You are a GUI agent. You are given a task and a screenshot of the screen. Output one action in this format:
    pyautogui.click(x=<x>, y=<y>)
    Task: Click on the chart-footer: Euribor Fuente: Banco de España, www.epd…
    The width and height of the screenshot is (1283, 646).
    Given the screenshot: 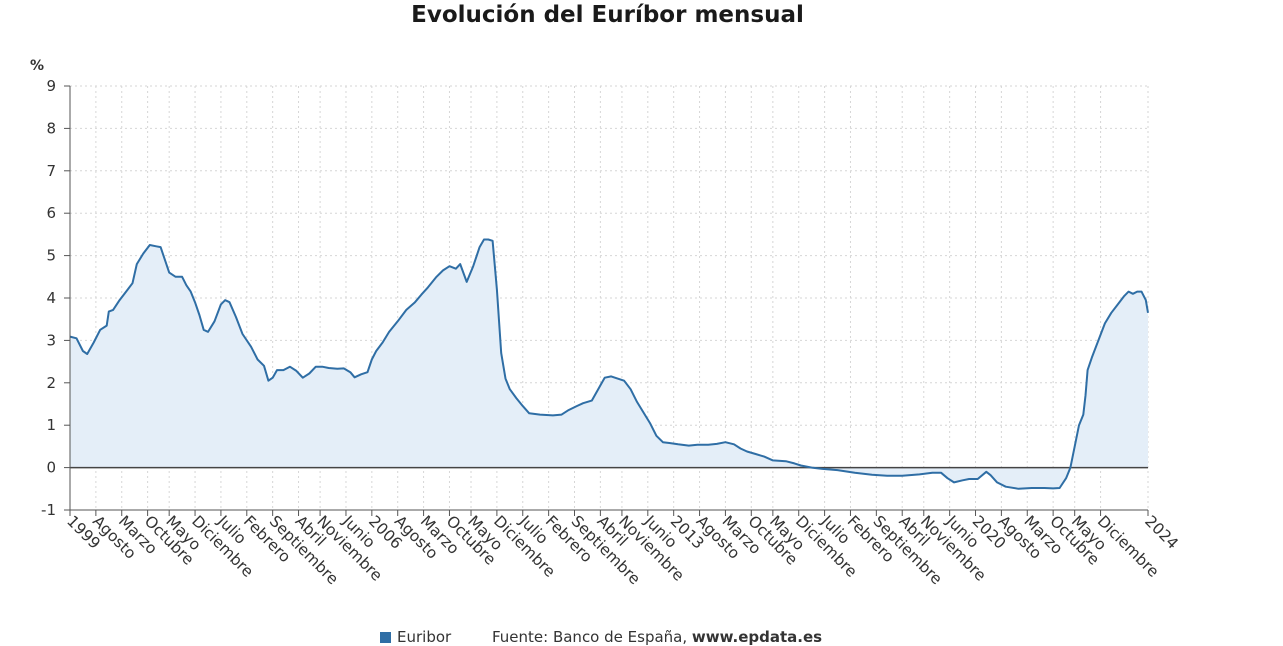 What is the action you would take?
    pyautogui.click(x=601, y=637)
    